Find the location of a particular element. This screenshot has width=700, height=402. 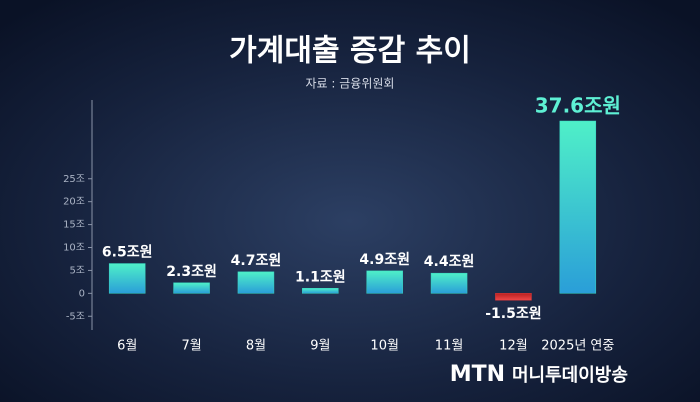

y-tick-label: 5조 is located at coordinates (77, 270).